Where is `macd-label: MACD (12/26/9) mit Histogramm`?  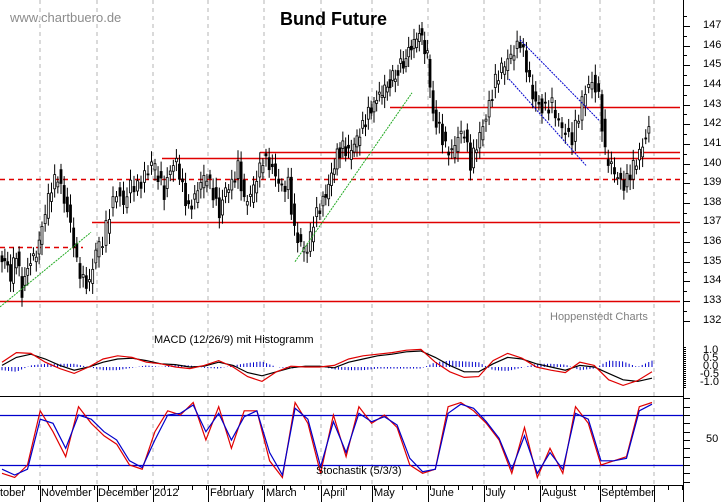 macd-label: MACD (12/26/9) mit Histogramm is located at coordinates (234, 340).